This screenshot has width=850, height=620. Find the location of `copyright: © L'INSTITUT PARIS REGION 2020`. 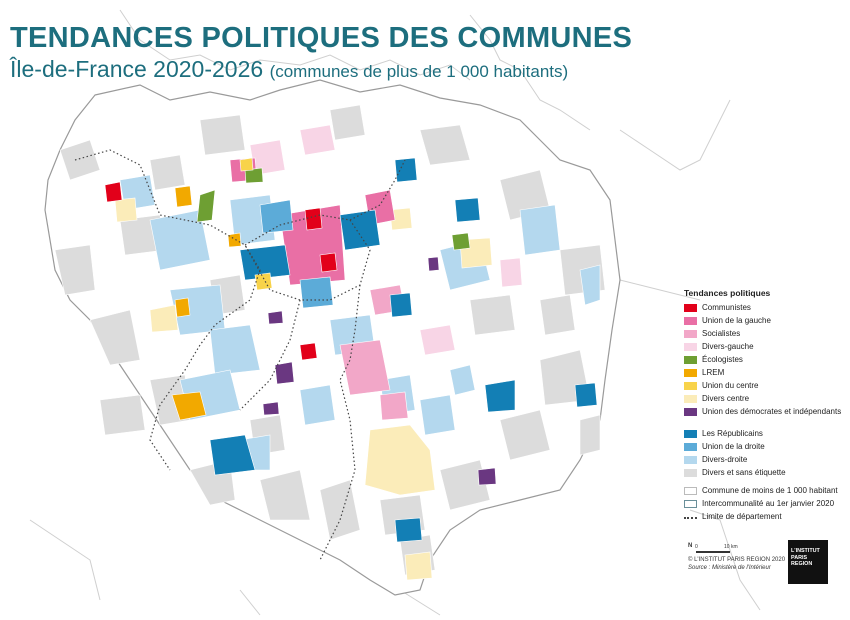

copyright: © L'INSTITUT PARIS REGION 2020 is located at coordinates (737, 560).